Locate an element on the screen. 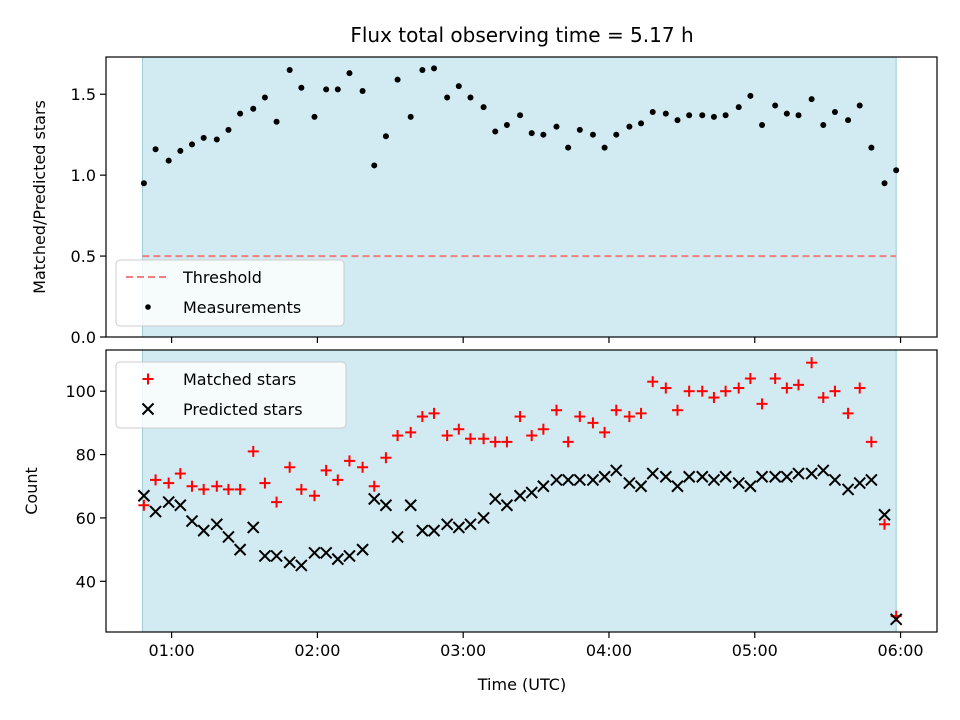  bottom-panel-legend: Matched stars Predicted stars is located at coordinates (231, 395).